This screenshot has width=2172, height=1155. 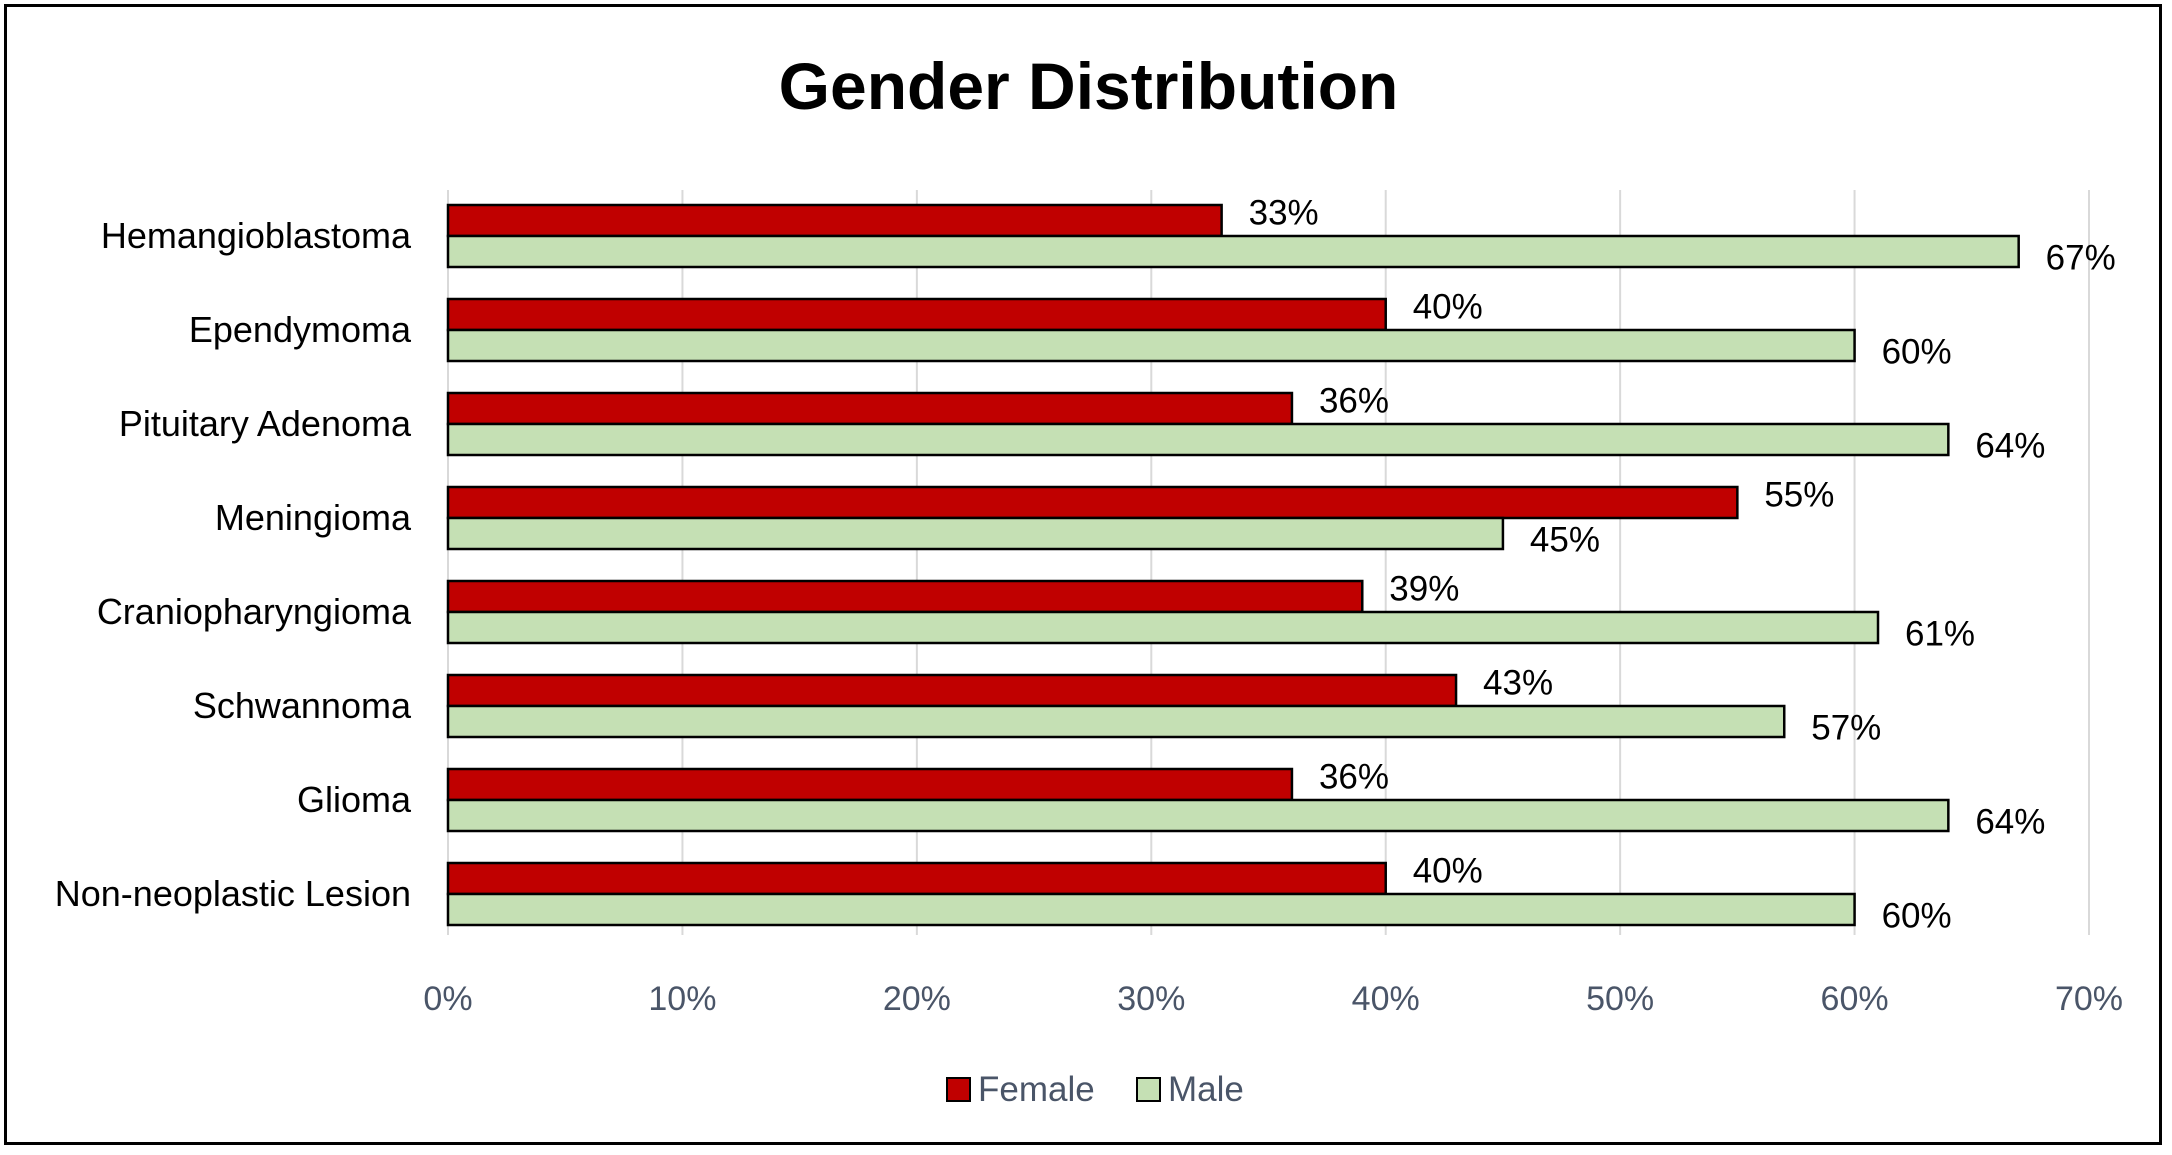 What do you see at coordinates (1846, 728) in the screenshot?
I see `data-label-male-5: 57%` at bounding box center [1846, 728].